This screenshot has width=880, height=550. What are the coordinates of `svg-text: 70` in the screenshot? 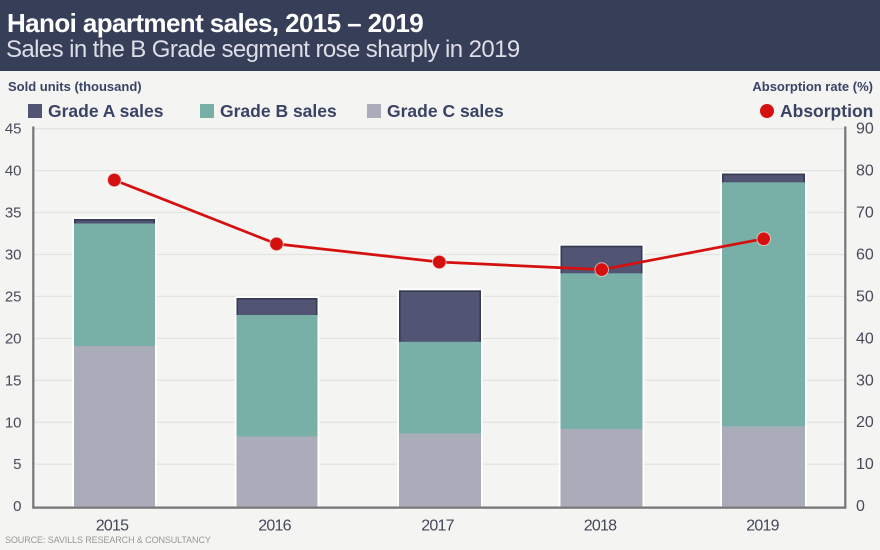 It's located at (865, 213).